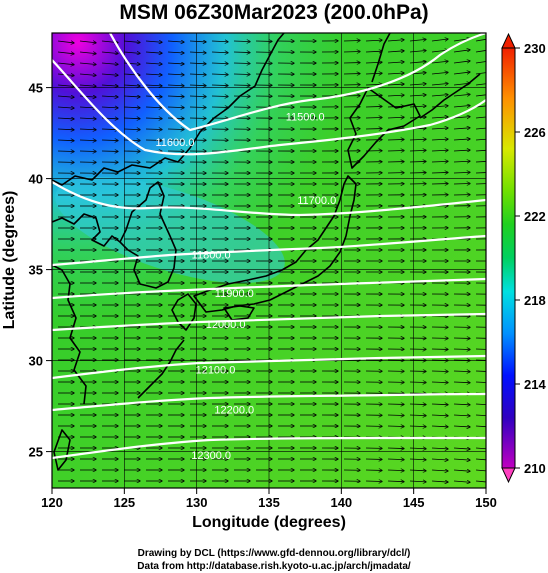 The width and height of the screenshot is (548, 573). Describe the element at coordinates (9, 260) in the screenshot. I see `y-axis-label: Latitude (degrees)` at that location.